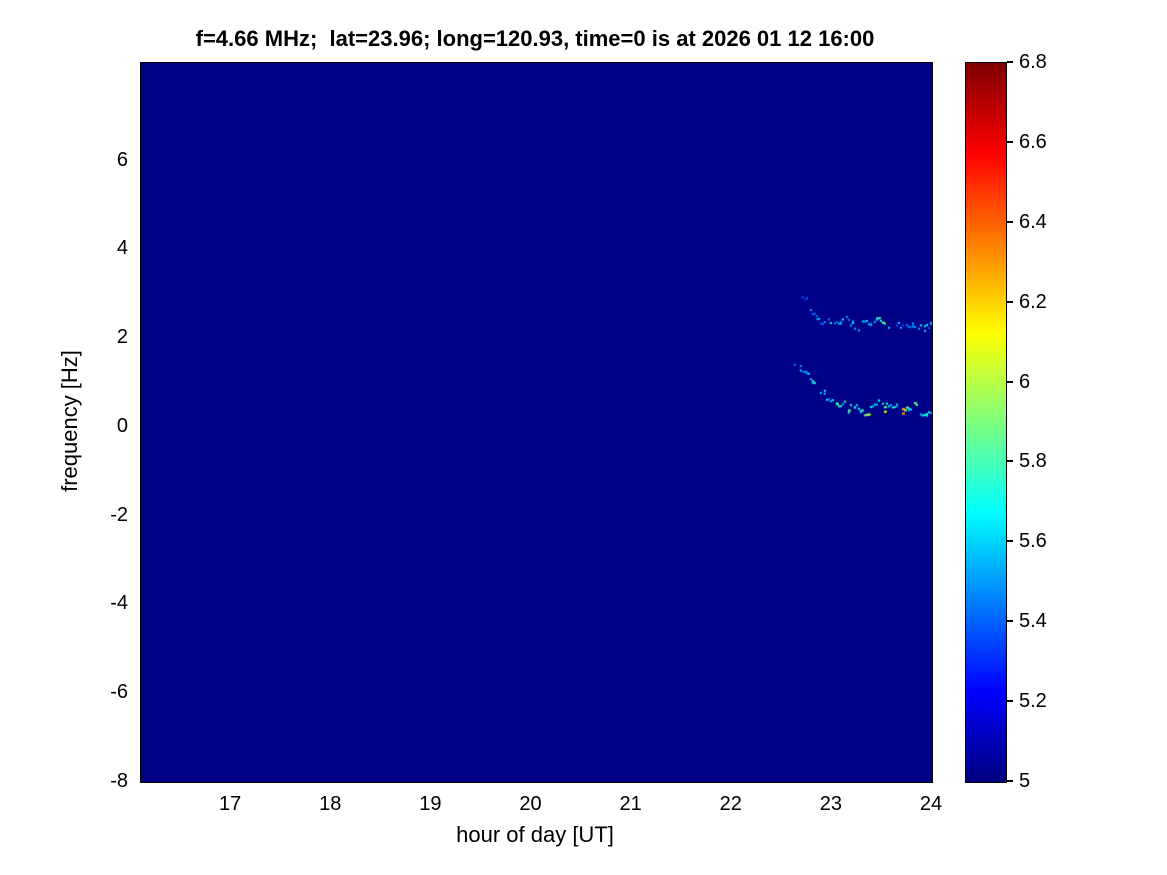 This screenshot has width=1167, height=875. Describe the element at coordinates (1033, 301) in the screenshot. I see `colorbar-tick-label: 6.2` at that location.